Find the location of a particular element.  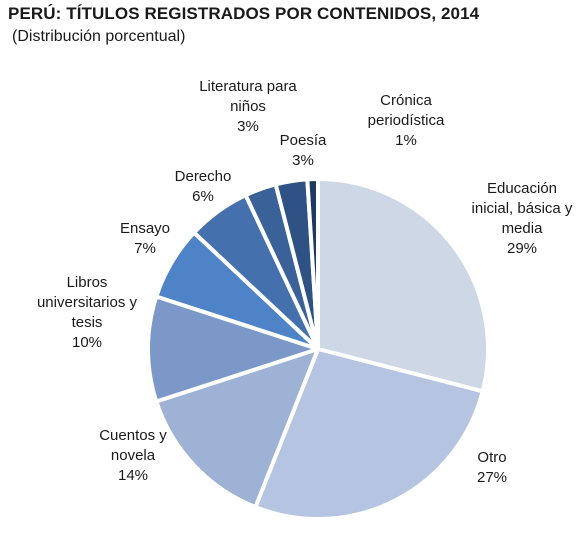

slice-value-label: 27% is located at coordinates (492, 477).